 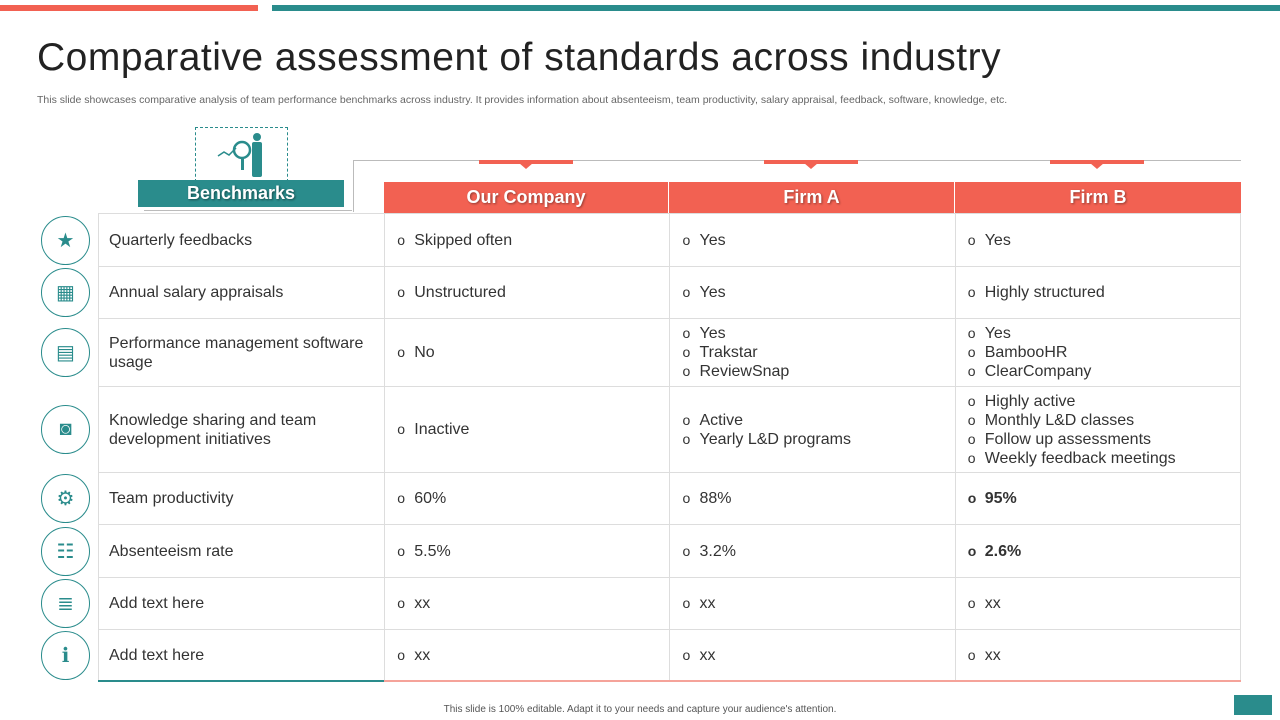 I want to click on table-cell: 2.6%, so click(x=1098, y=551).